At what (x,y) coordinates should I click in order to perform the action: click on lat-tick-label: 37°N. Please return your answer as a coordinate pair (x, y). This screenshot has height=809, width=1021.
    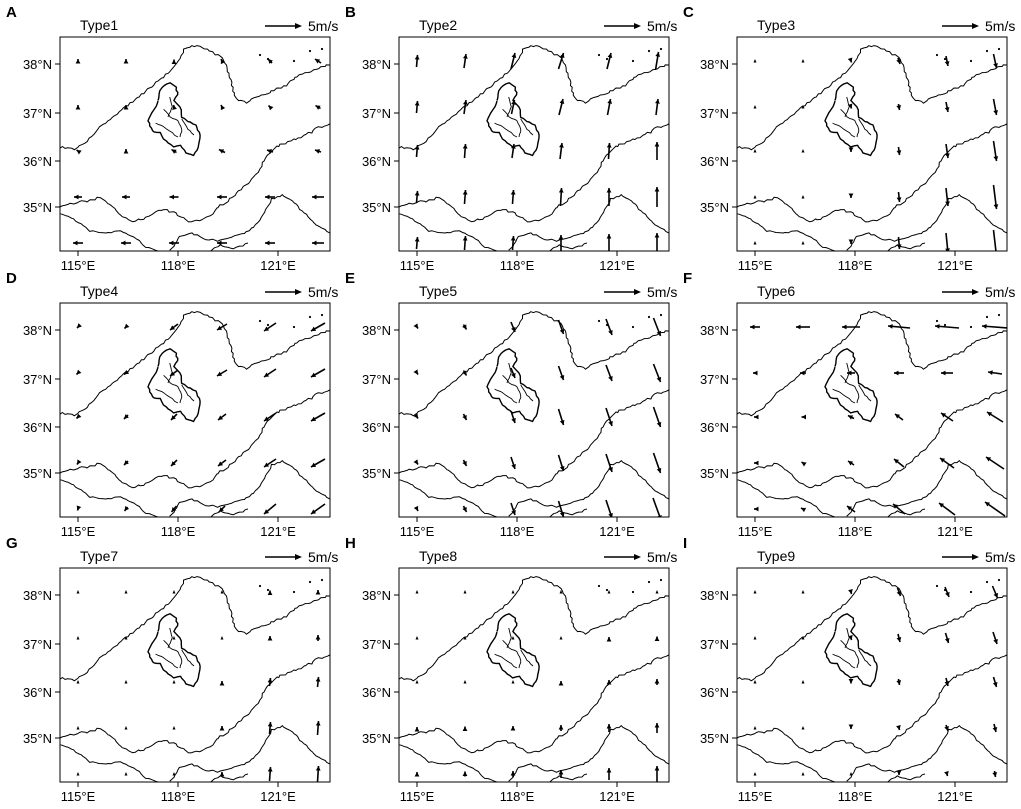
    Looking at the image, I should click on (37, 644).